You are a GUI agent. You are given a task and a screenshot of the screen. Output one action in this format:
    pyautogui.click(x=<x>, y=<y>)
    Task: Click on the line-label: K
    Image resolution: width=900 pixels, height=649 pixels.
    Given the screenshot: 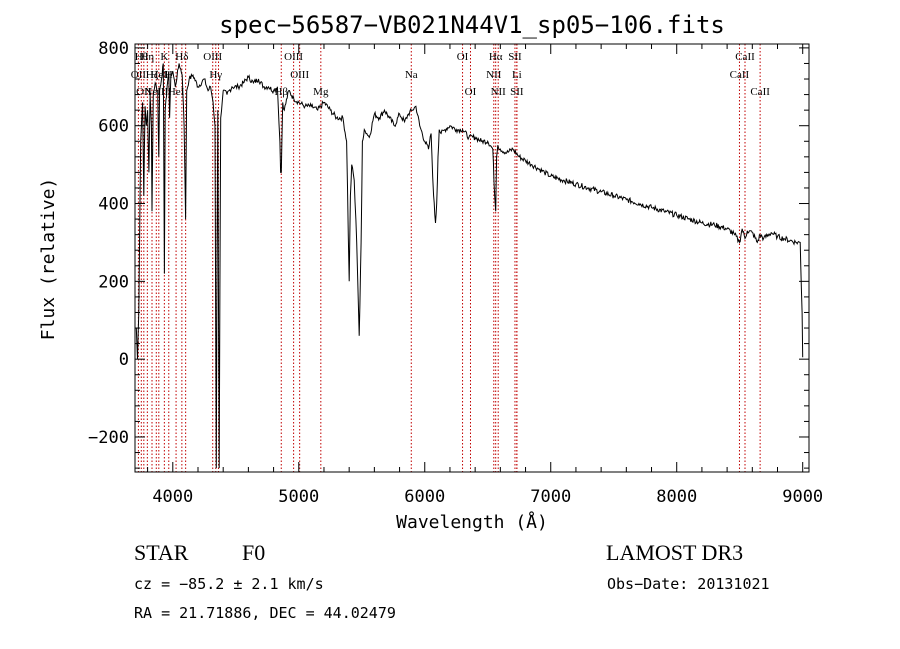 What is the action you would take?
    pyautogui.click(x=164, y=57)
    